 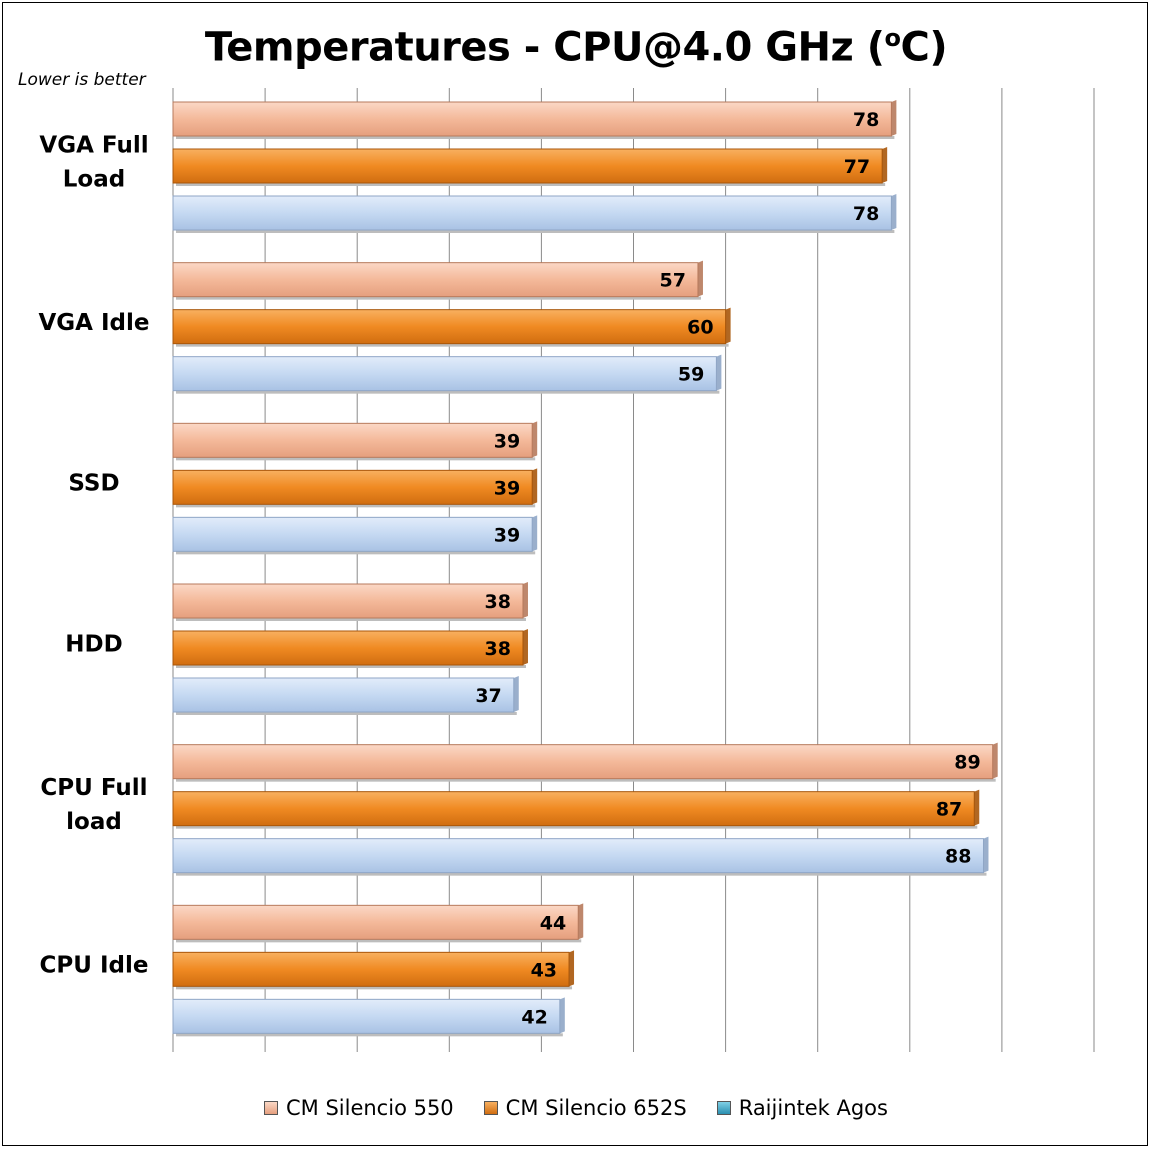 I want to click on data-label: 43, so click(x=544, y=970).